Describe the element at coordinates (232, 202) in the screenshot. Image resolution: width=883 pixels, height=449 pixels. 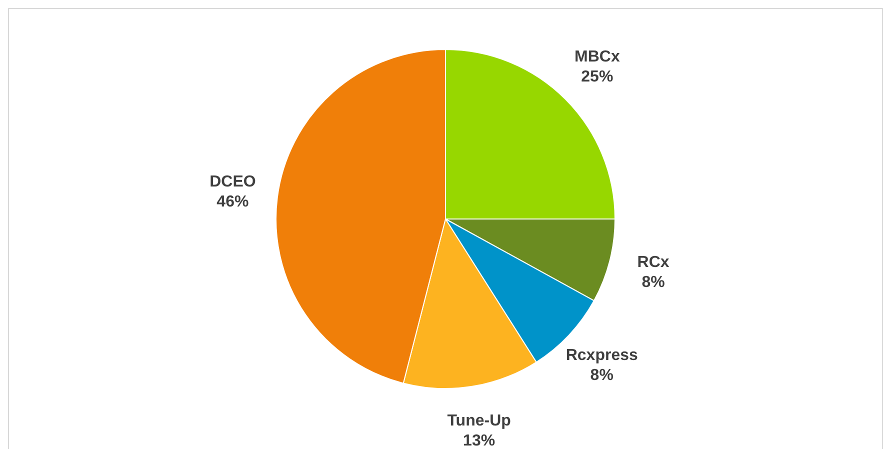
I see `data-label: 46%` at that location.